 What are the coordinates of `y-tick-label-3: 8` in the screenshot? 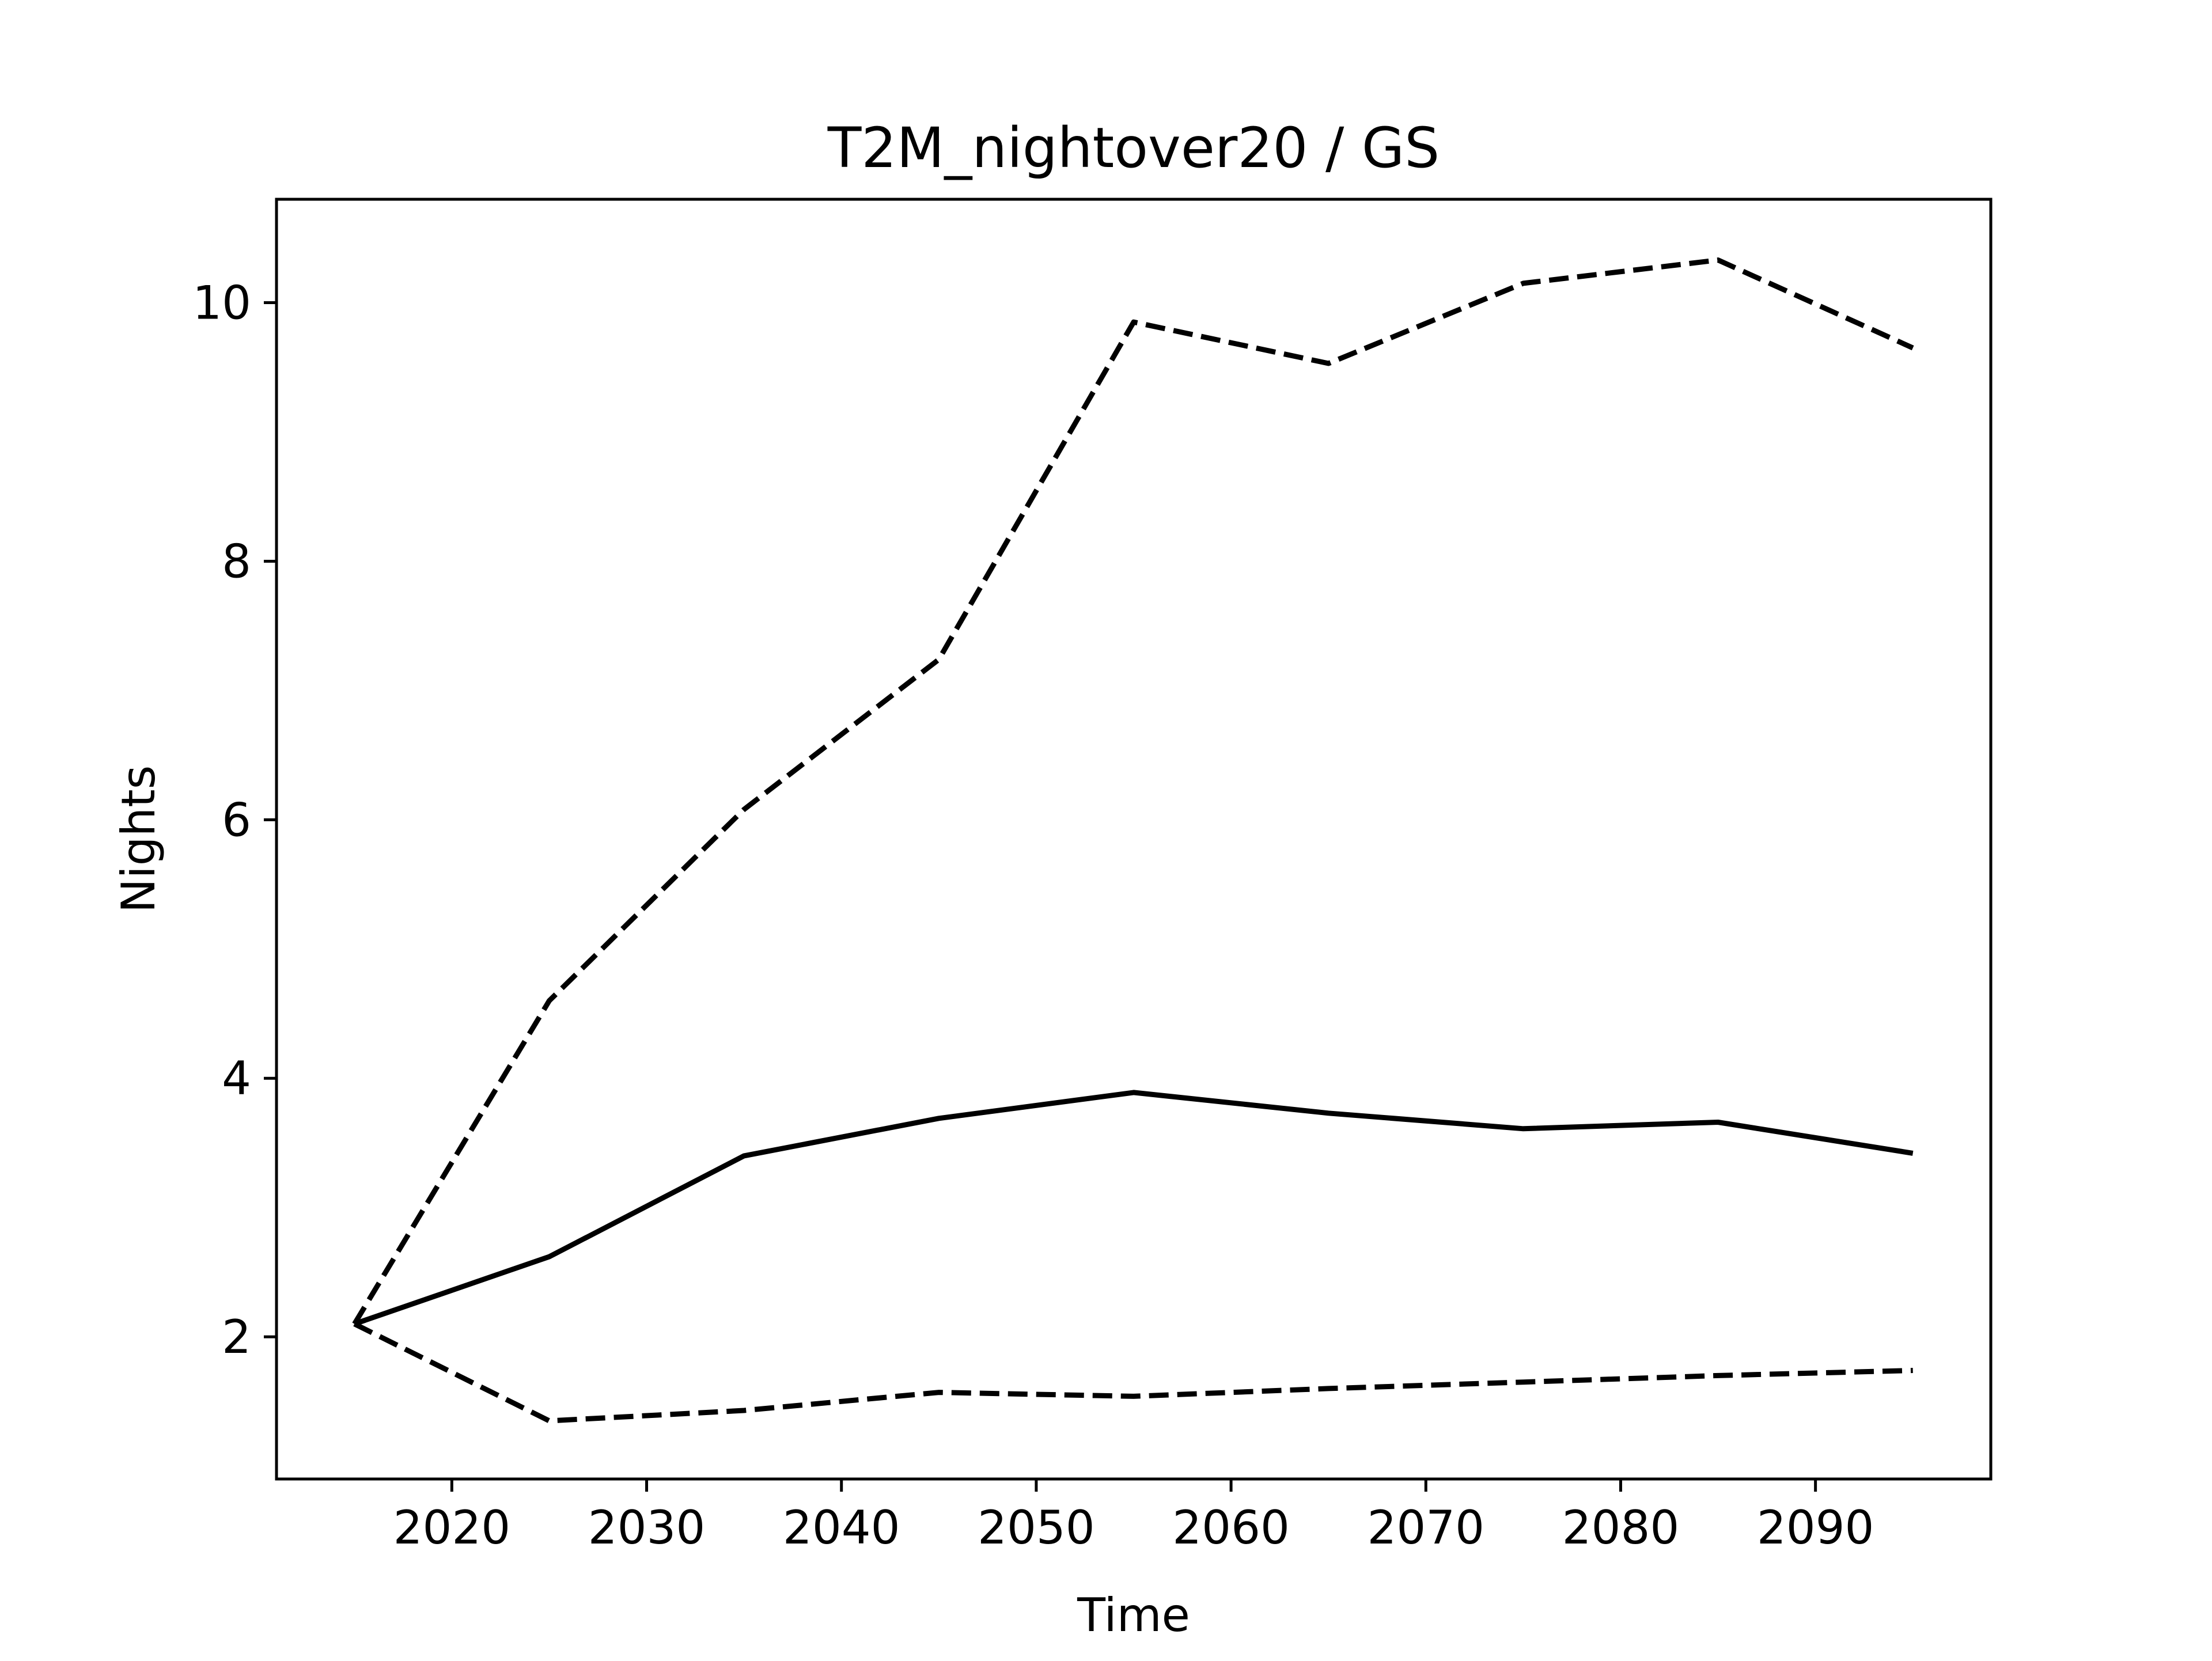 It's located at (236, 561).